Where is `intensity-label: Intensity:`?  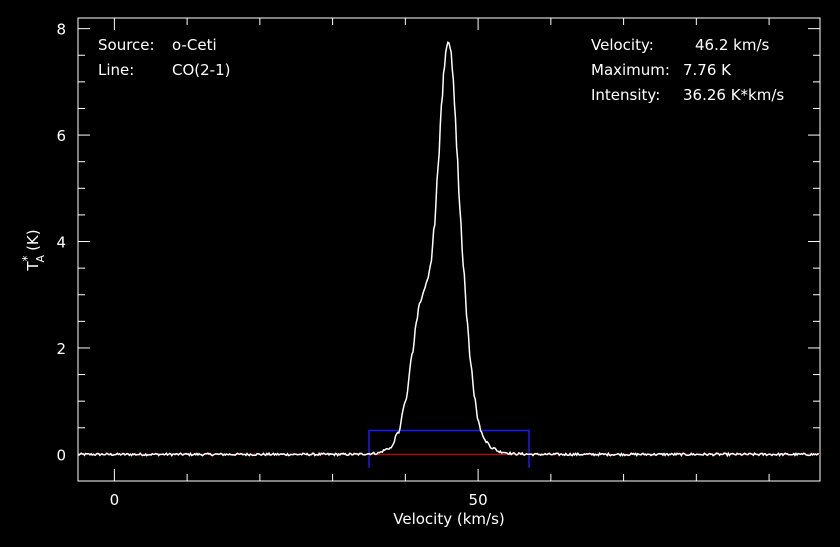 intensity-label: Intensity: is located at coordinates (625, 95).